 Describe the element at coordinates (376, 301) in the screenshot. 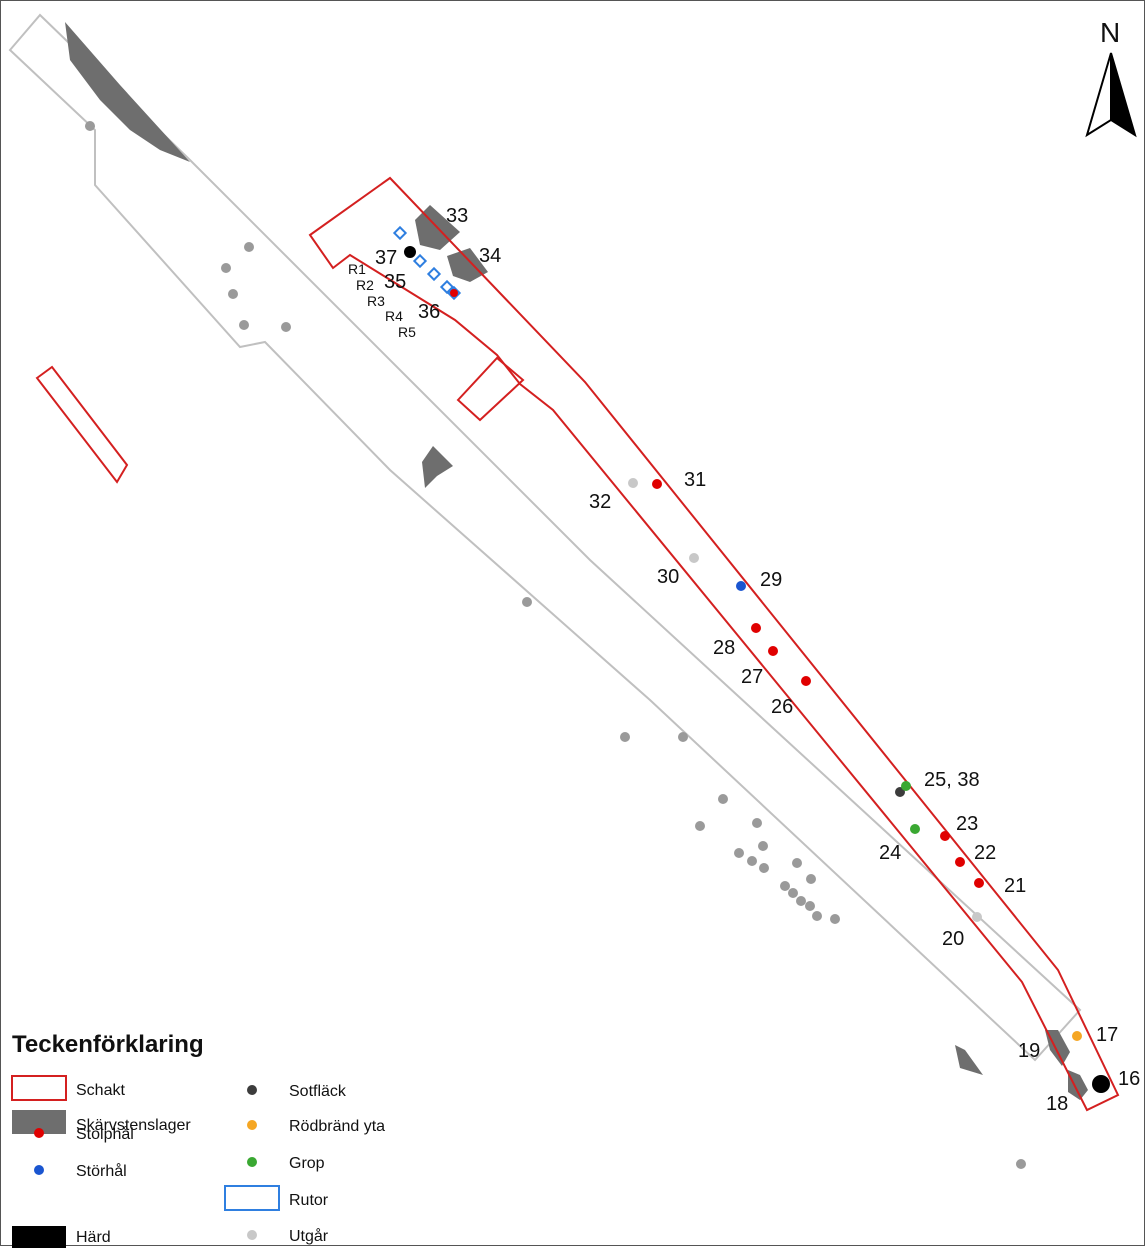

I see `label-r3: R3` at that location.